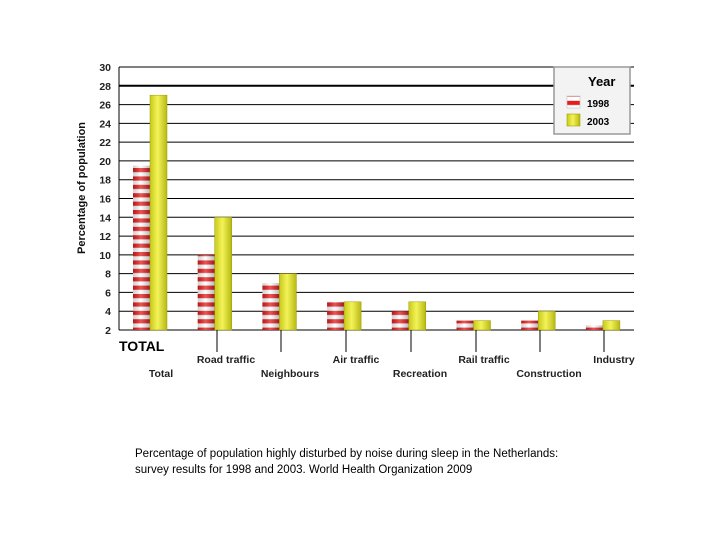 This screenshot has height=540, width=720. I want to click on legend: Year 1998 2003, so click(592, 100).